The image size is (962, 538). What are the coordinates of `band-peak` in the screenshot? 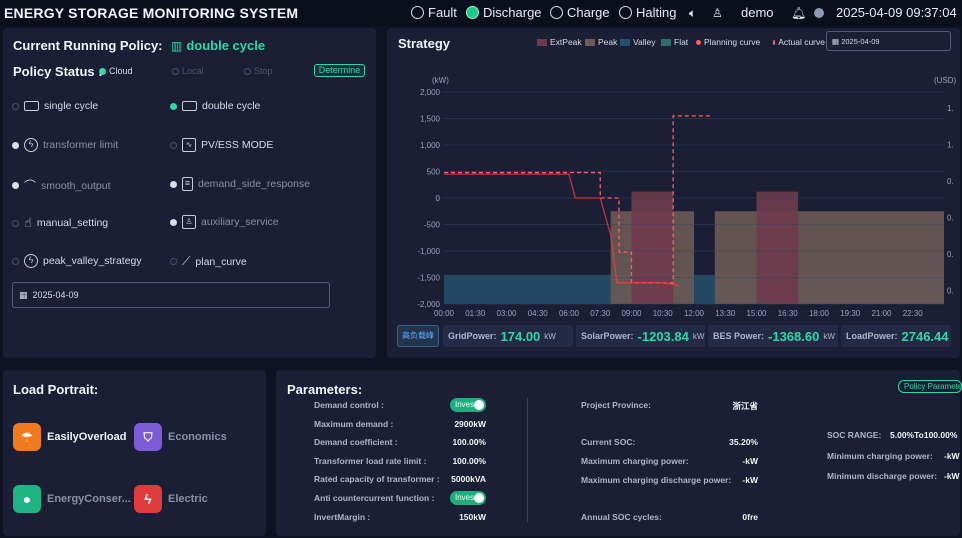 It's located at (829, 257).